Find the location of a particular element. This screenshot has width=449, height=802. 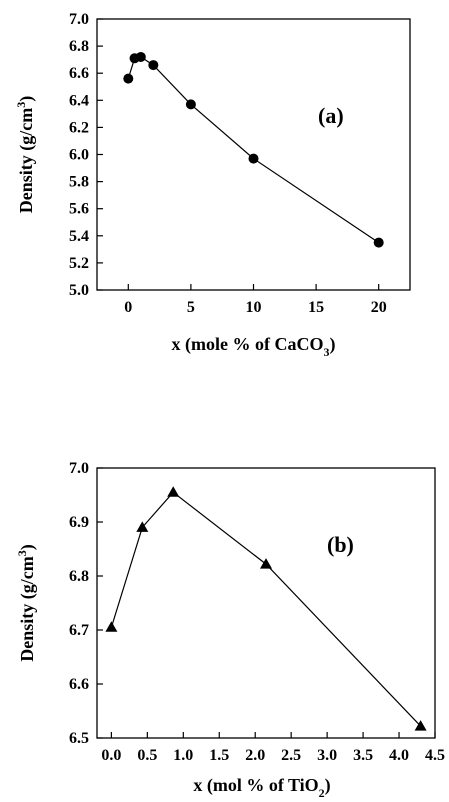

chart-b-y-tick-label: 6.8 is located at coordinates (79, 576).